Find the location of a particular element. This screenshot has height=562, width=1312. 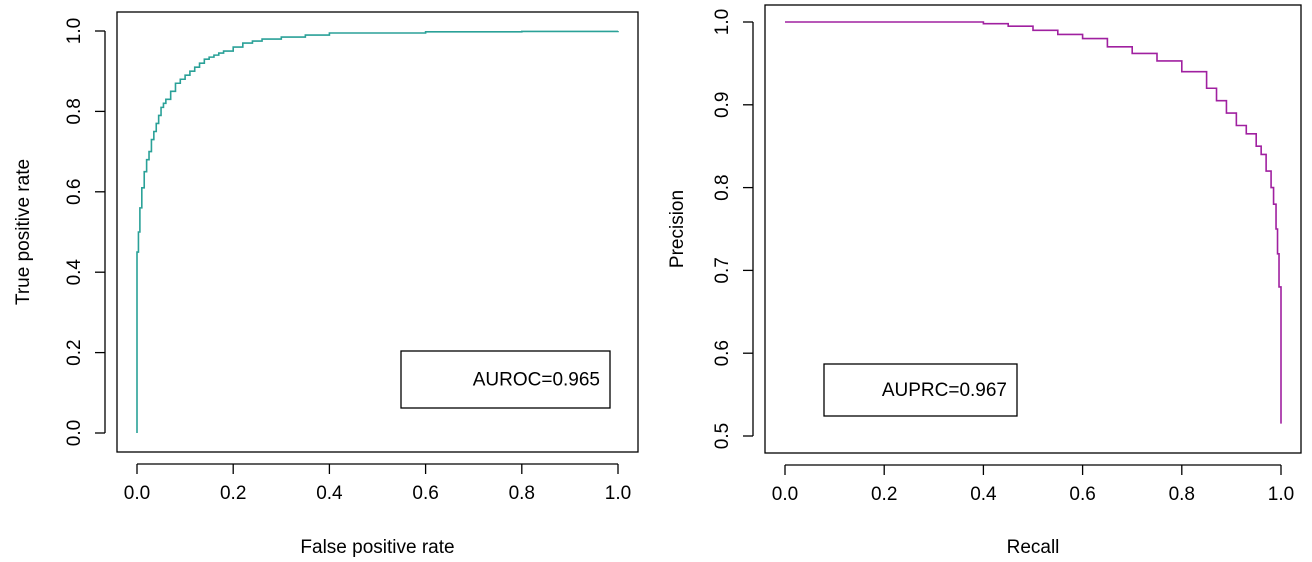

roc-x-axis-title: False positive rate is located at coordinates (377, 547).